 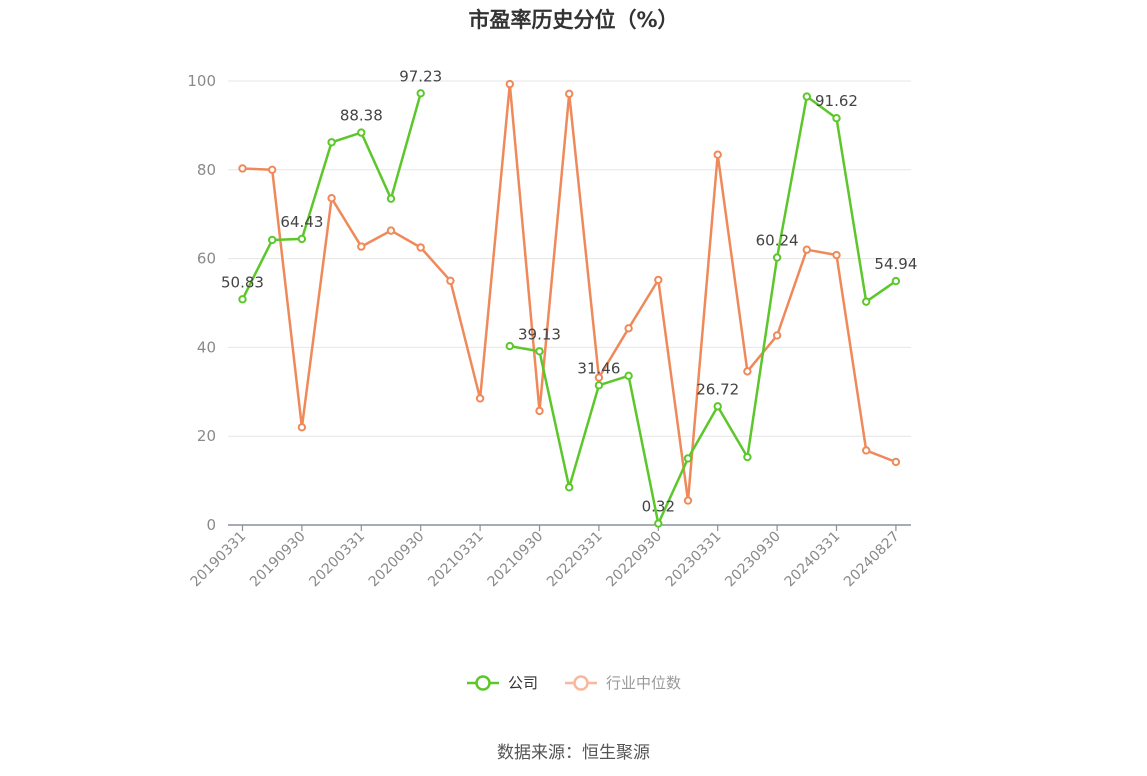 I want to click on y-tick-label: 40, so click(x=206, y=347).